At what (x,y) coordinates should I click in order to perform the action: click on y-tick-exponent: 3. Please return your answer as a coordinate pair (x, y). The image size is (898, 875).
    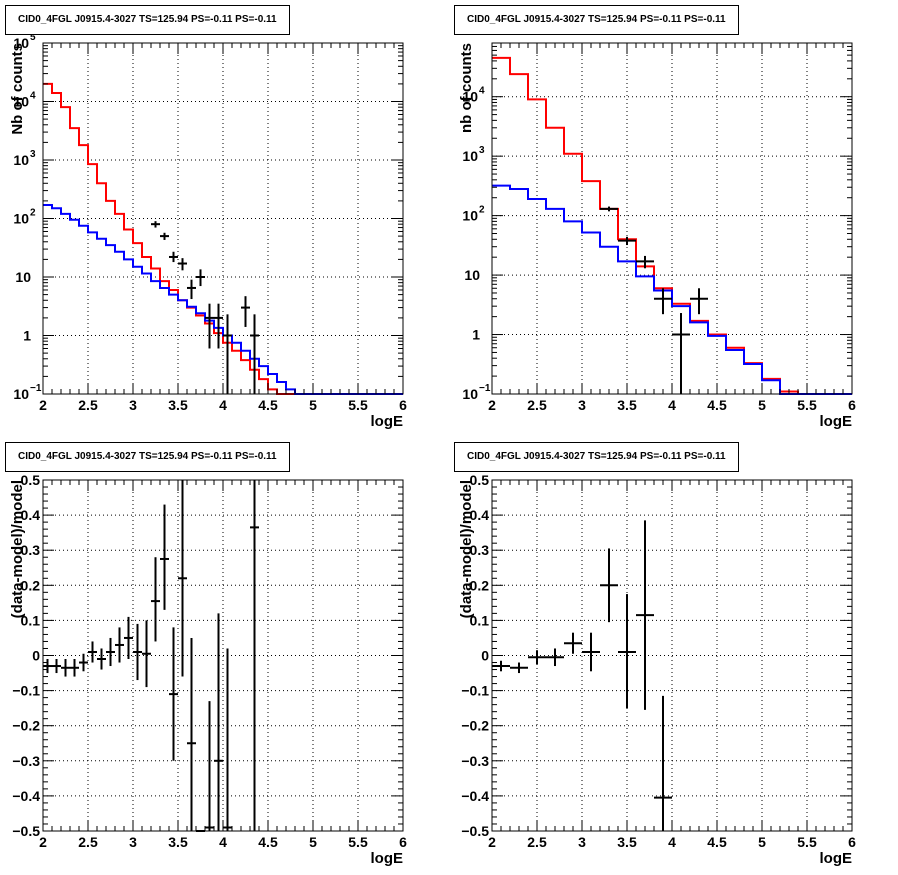
    Looking at the image, I should click on (482, 150).